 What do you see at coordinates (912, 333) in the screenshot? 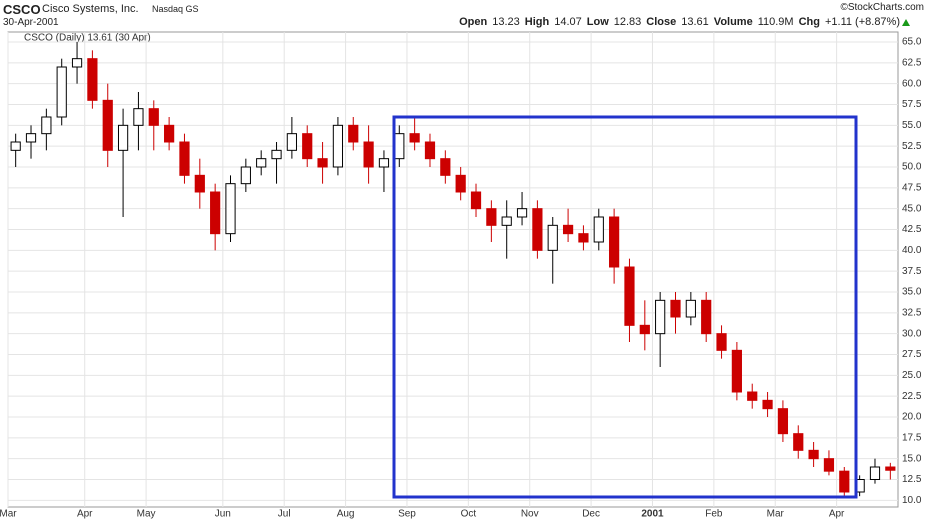
I see `y-tick-label: 30.0` at bounding box center [912, 333].